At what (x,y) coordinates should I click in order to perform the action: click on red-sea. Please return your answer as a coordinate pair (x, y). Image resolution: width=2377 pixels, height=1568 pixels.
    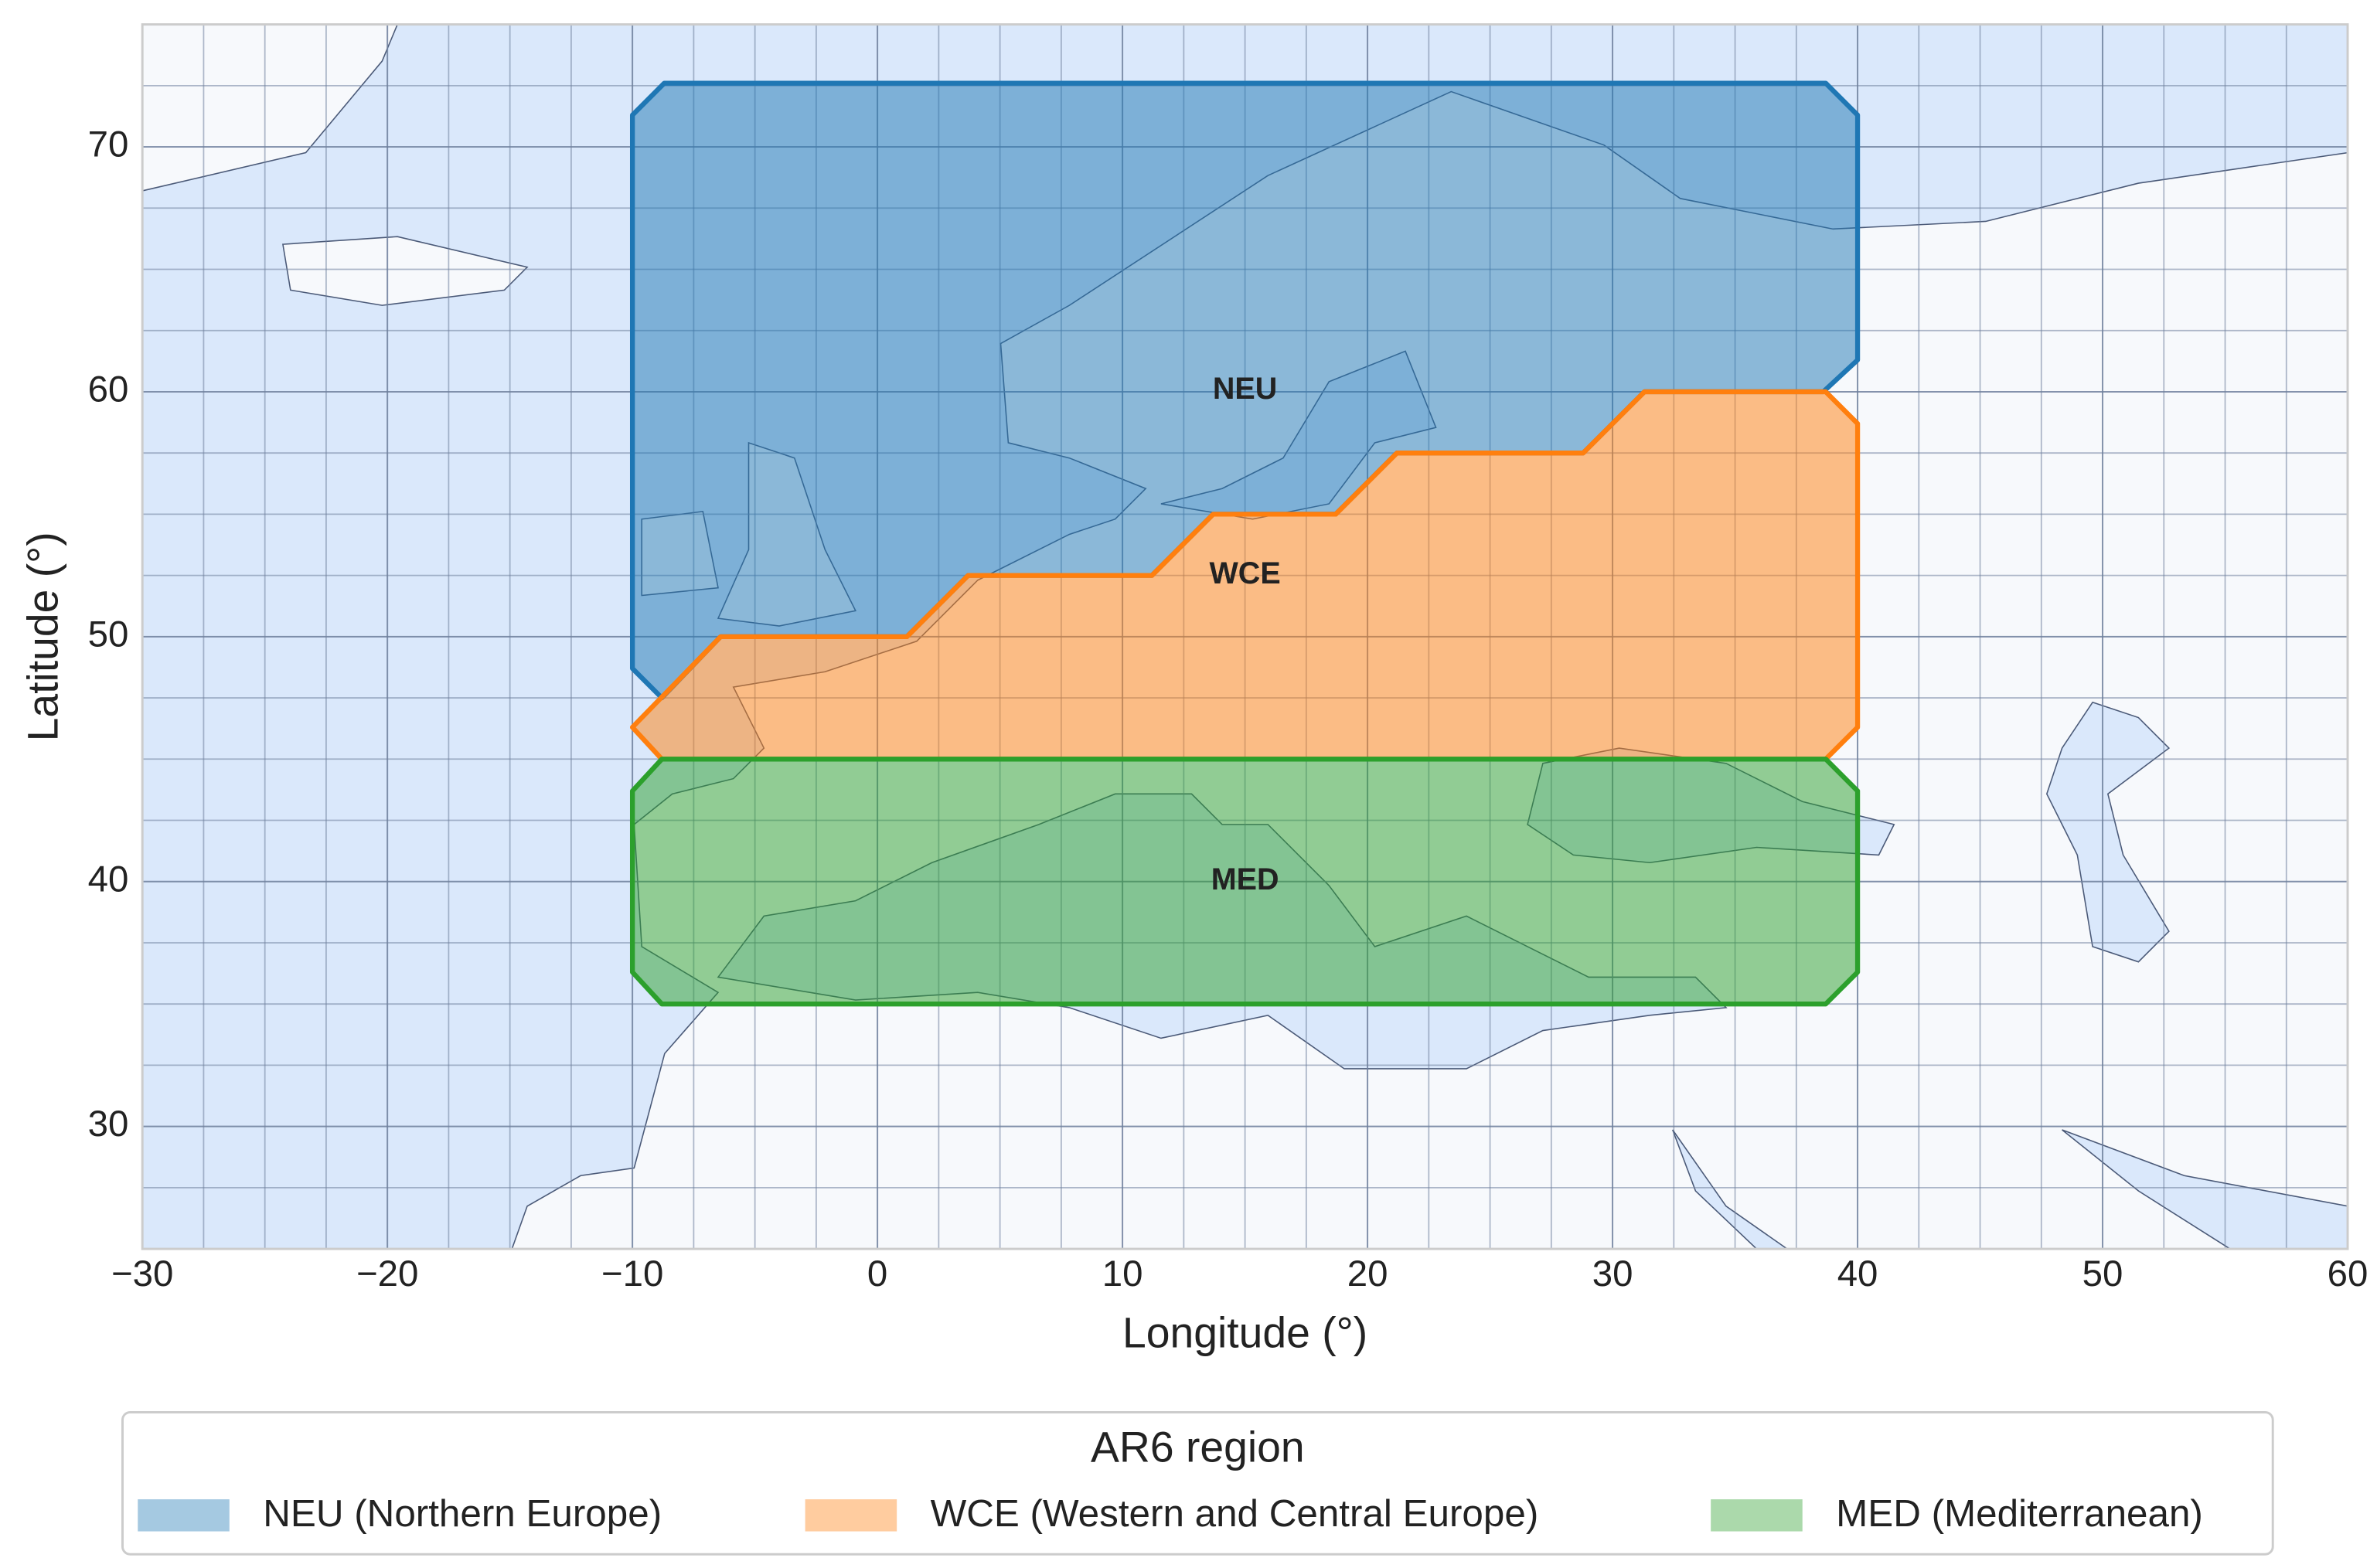
    Looking at the image, I should click on (1730, 1189).